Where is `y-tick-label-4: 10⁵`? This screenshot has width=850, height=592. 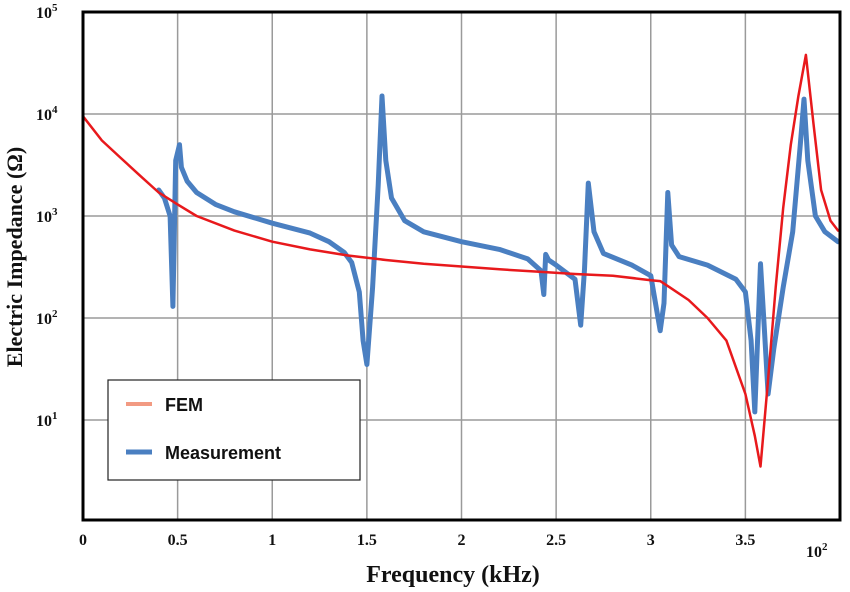
y-tick-label-4: 10⁵ is located at coordinates (47, 12).